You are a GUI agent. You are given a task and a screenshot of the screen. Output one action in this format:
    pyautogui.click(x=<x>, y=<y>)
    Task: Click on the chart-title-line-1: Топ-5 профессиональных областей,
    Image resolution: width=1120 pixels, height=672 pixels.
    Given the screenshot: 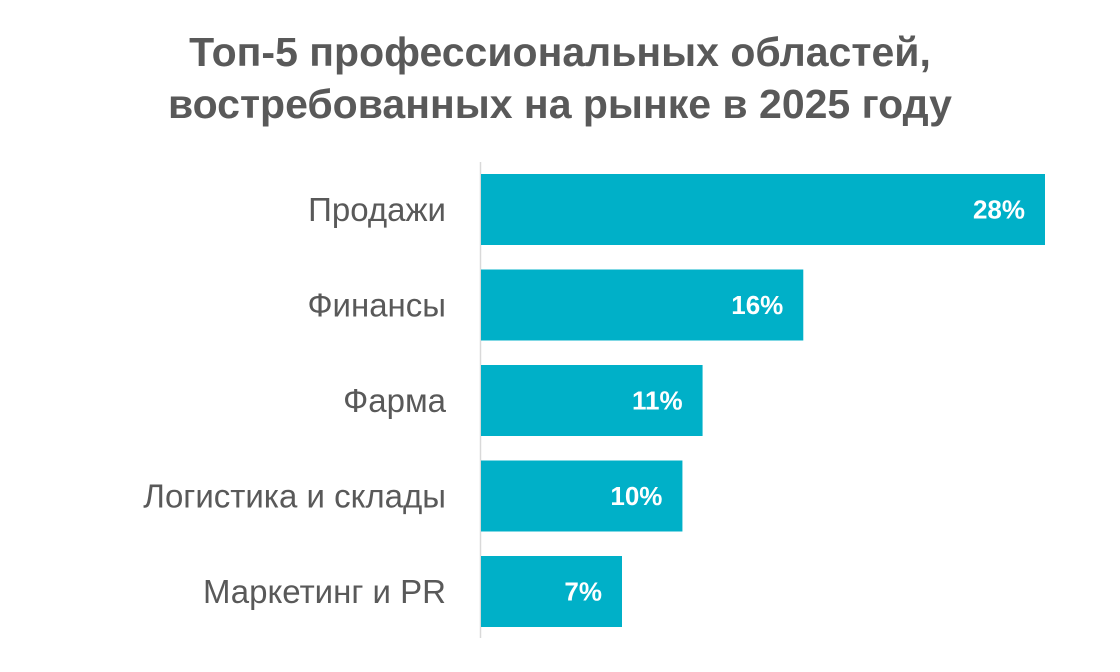 What is the action you would take?
    pyautogui.click(x=560, y=52)
    